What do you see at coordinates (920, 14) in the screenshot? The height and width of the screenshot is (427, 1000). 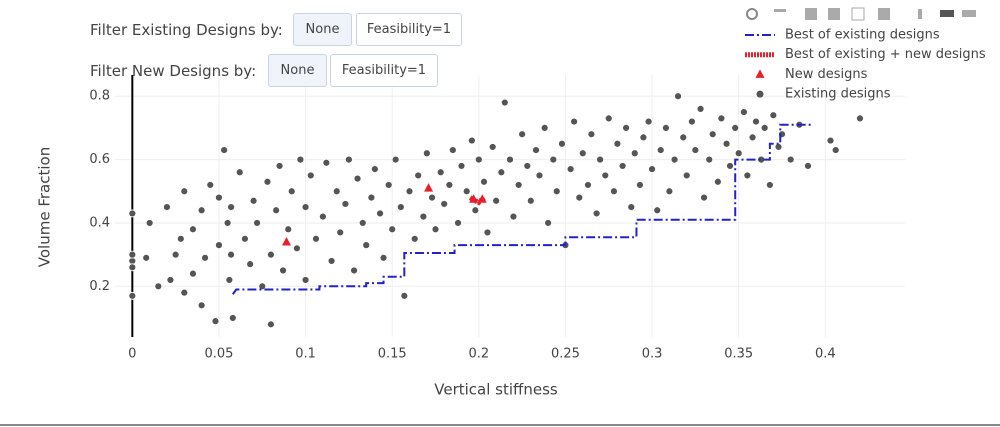 I see `spike-icon` at bounding box center [920, 14].